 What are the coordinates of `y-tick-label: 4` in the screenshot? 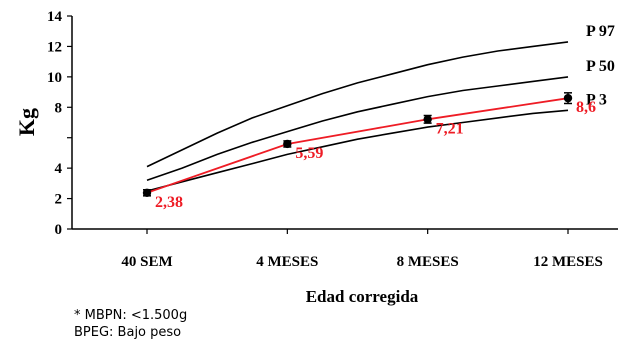 It's located at (59, 169).